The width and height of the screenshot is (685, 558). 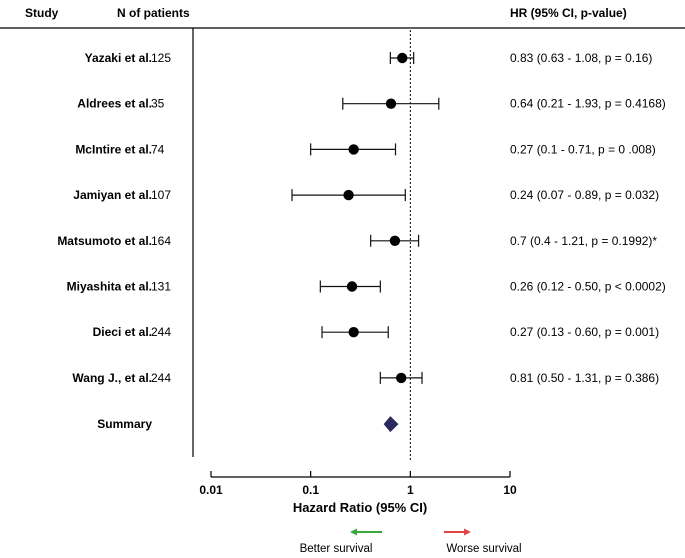 What do you see at coordinates (114, 104) in the screenshot?
I see `study-name: Aldrees et al.` at bounding box center [114, 104].